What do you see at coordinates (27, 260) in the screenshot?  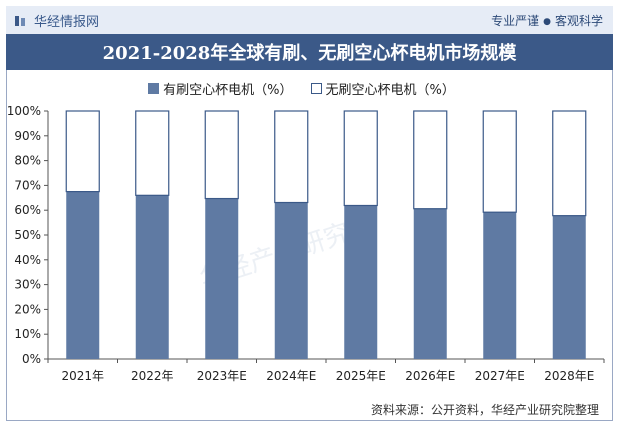 I see `y-tick-label: 40%` at bounding box center [27, 260].